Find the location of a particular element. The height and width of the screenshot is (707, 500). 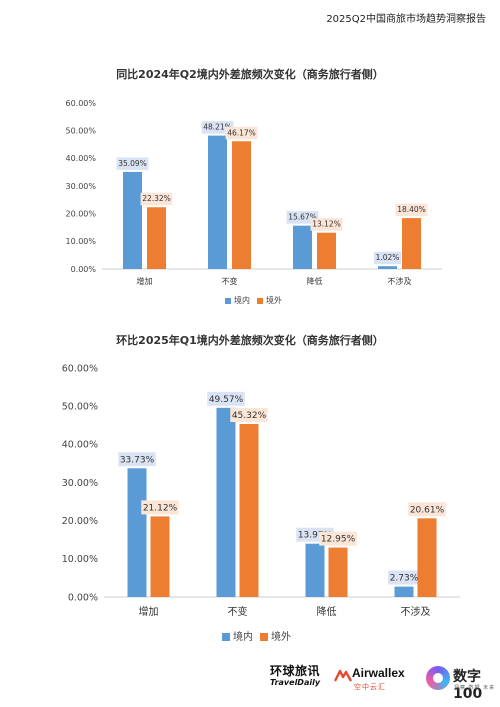

airwallex-logo-en: Airwallex is located at coordinates (378, 673).